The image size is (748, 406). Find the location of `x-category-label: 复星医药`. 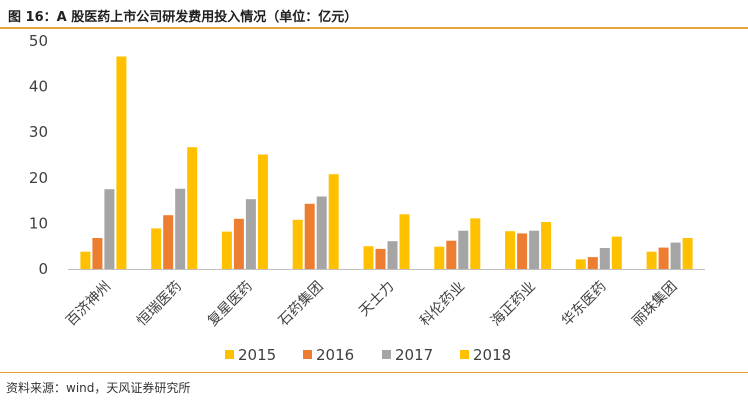

x-category-label: 复星医药 is located at coordinates (230, 304).